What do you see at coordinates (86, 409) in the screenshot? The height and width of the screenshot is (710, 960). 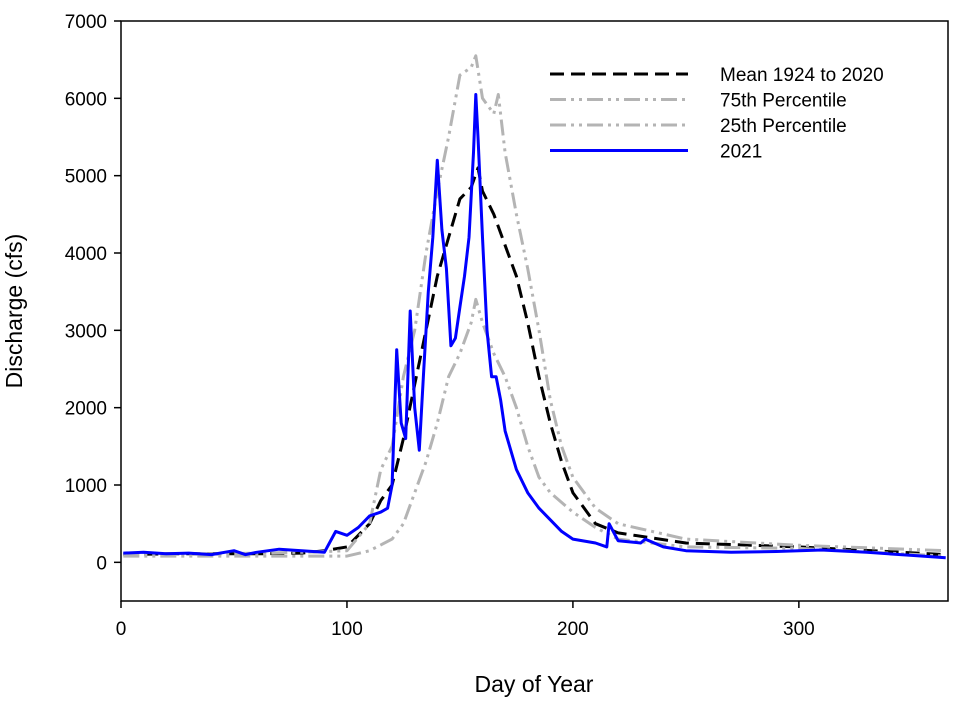 I see `y-tick-label: 2000` at bounding box center [86, 409].